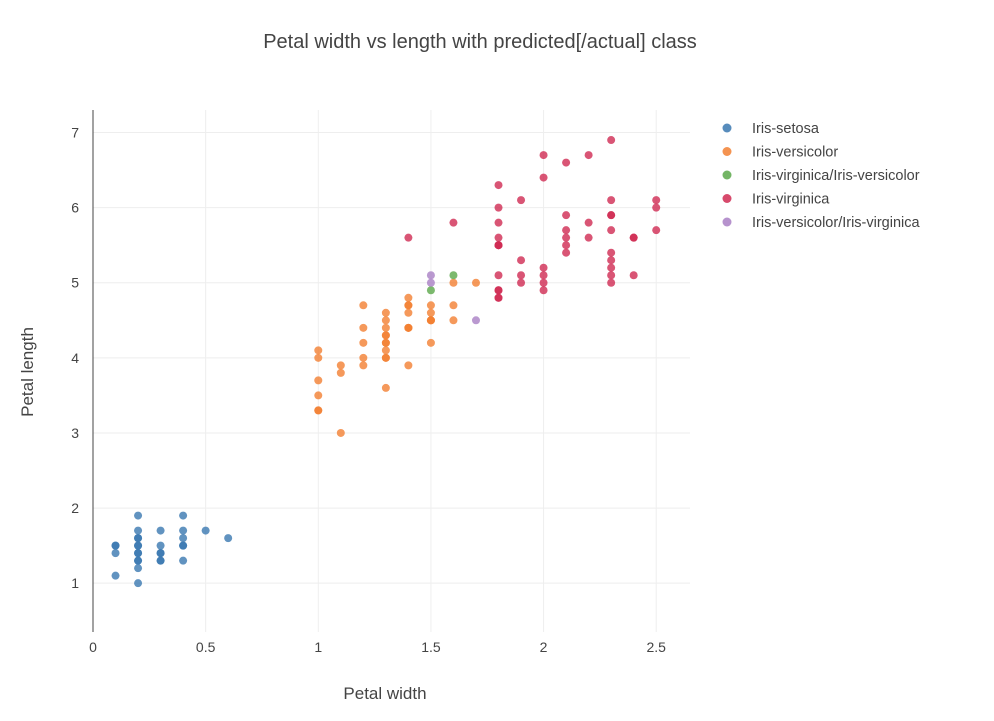  I want to click on legend-label: Iris-versicolor, so click(795, 153).